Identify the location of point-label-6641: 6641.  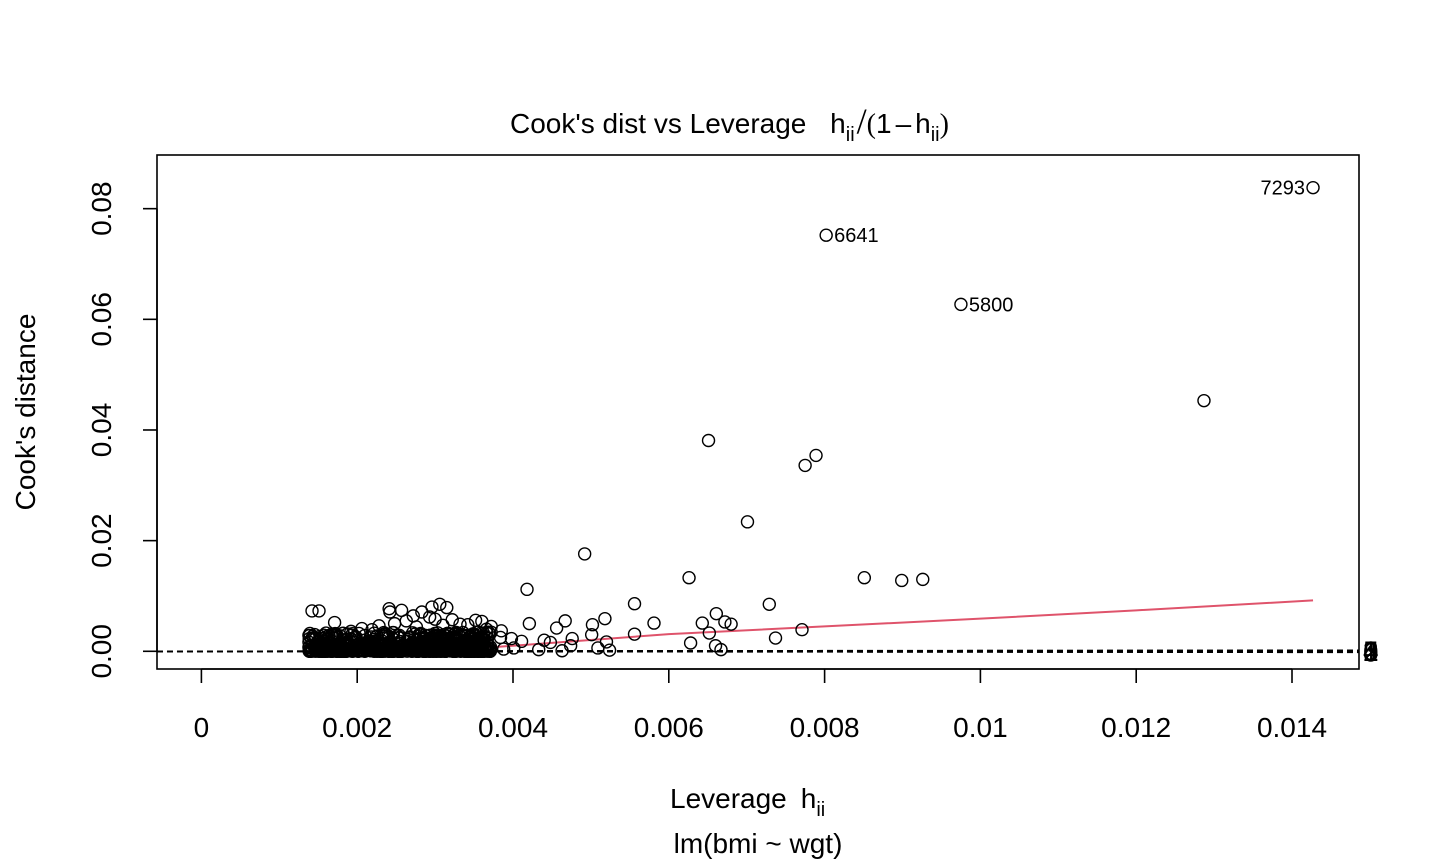
(856, 236).